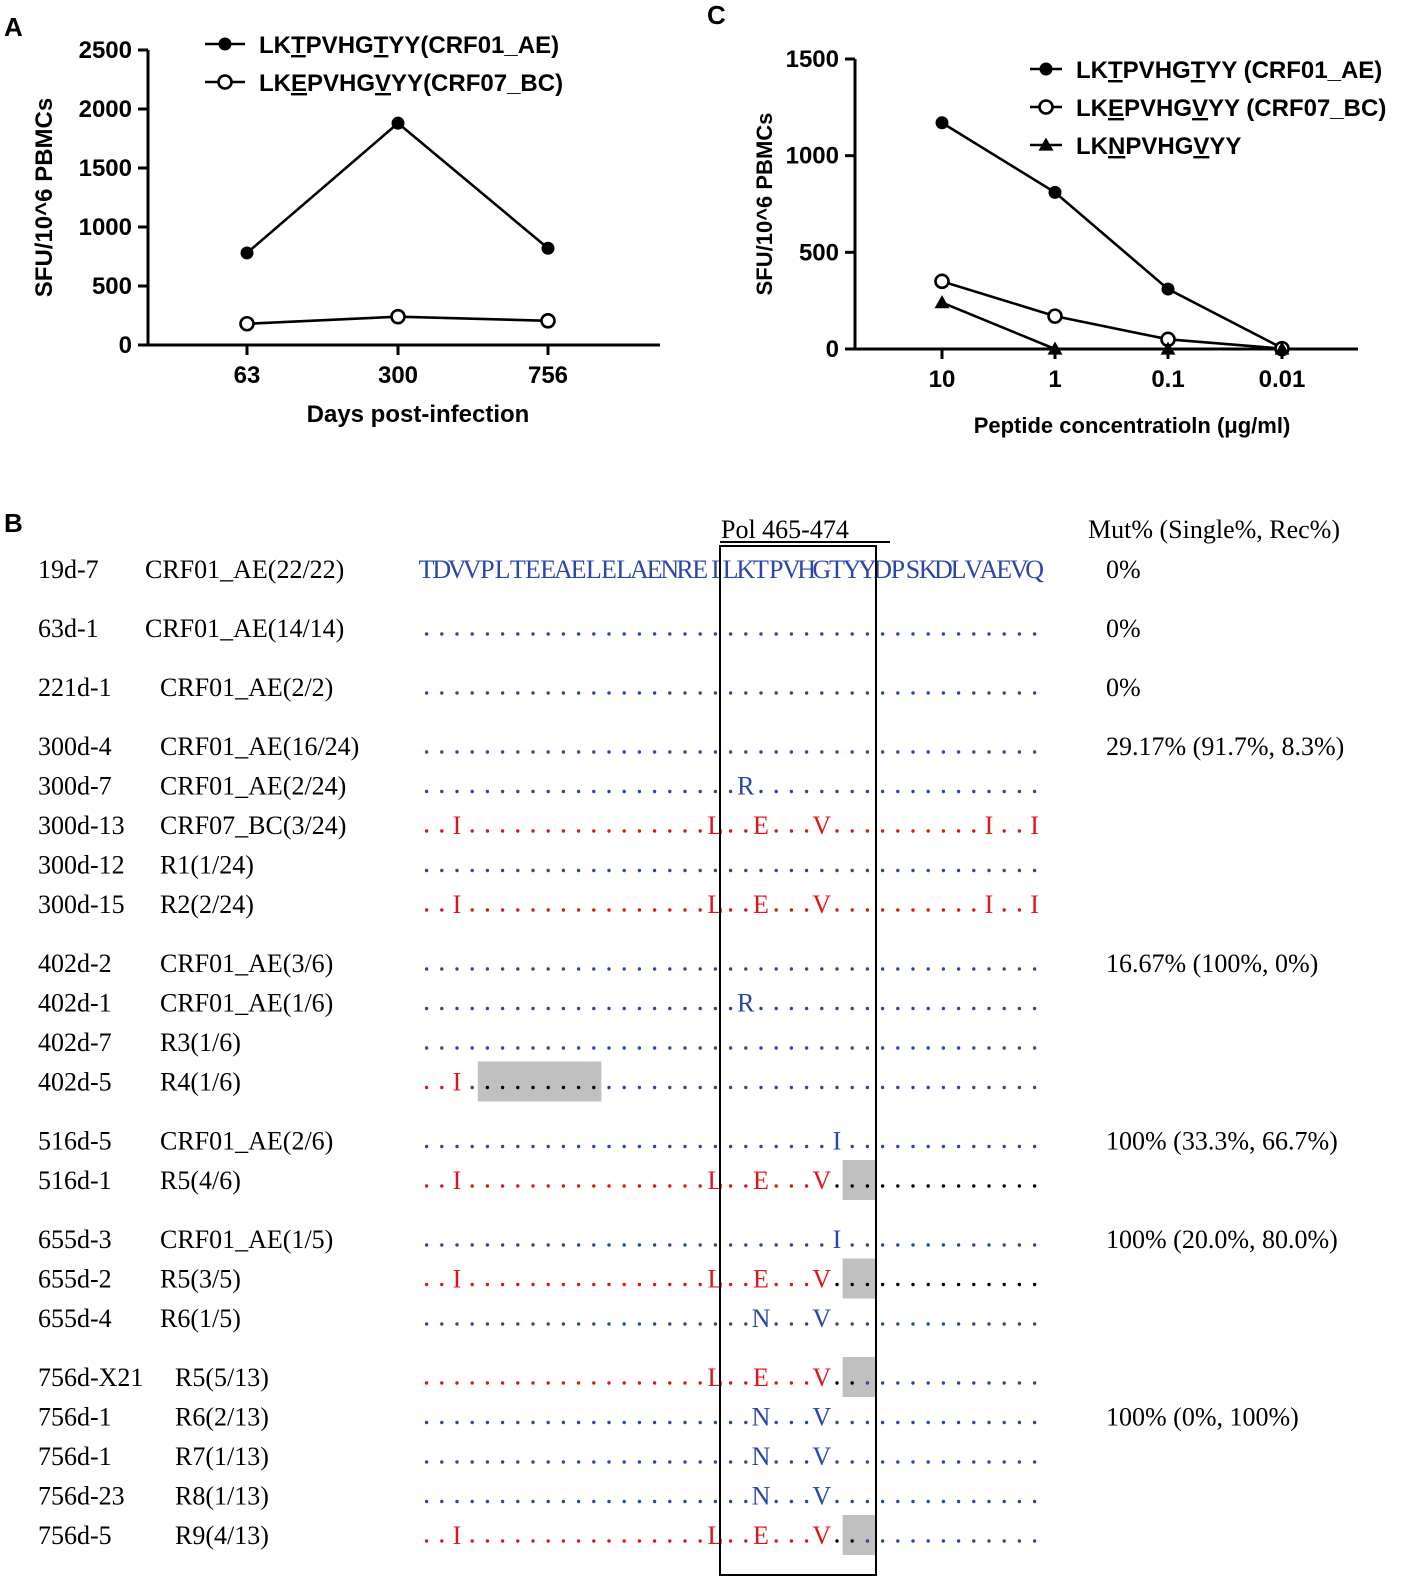 Image resolution: width=1417 pixels, height=1579 pixels. Describe the element at coordinates (1212, 963) in the screenshot. I see `mutation-percent: 16.67% (100%, 0%)` at that location.